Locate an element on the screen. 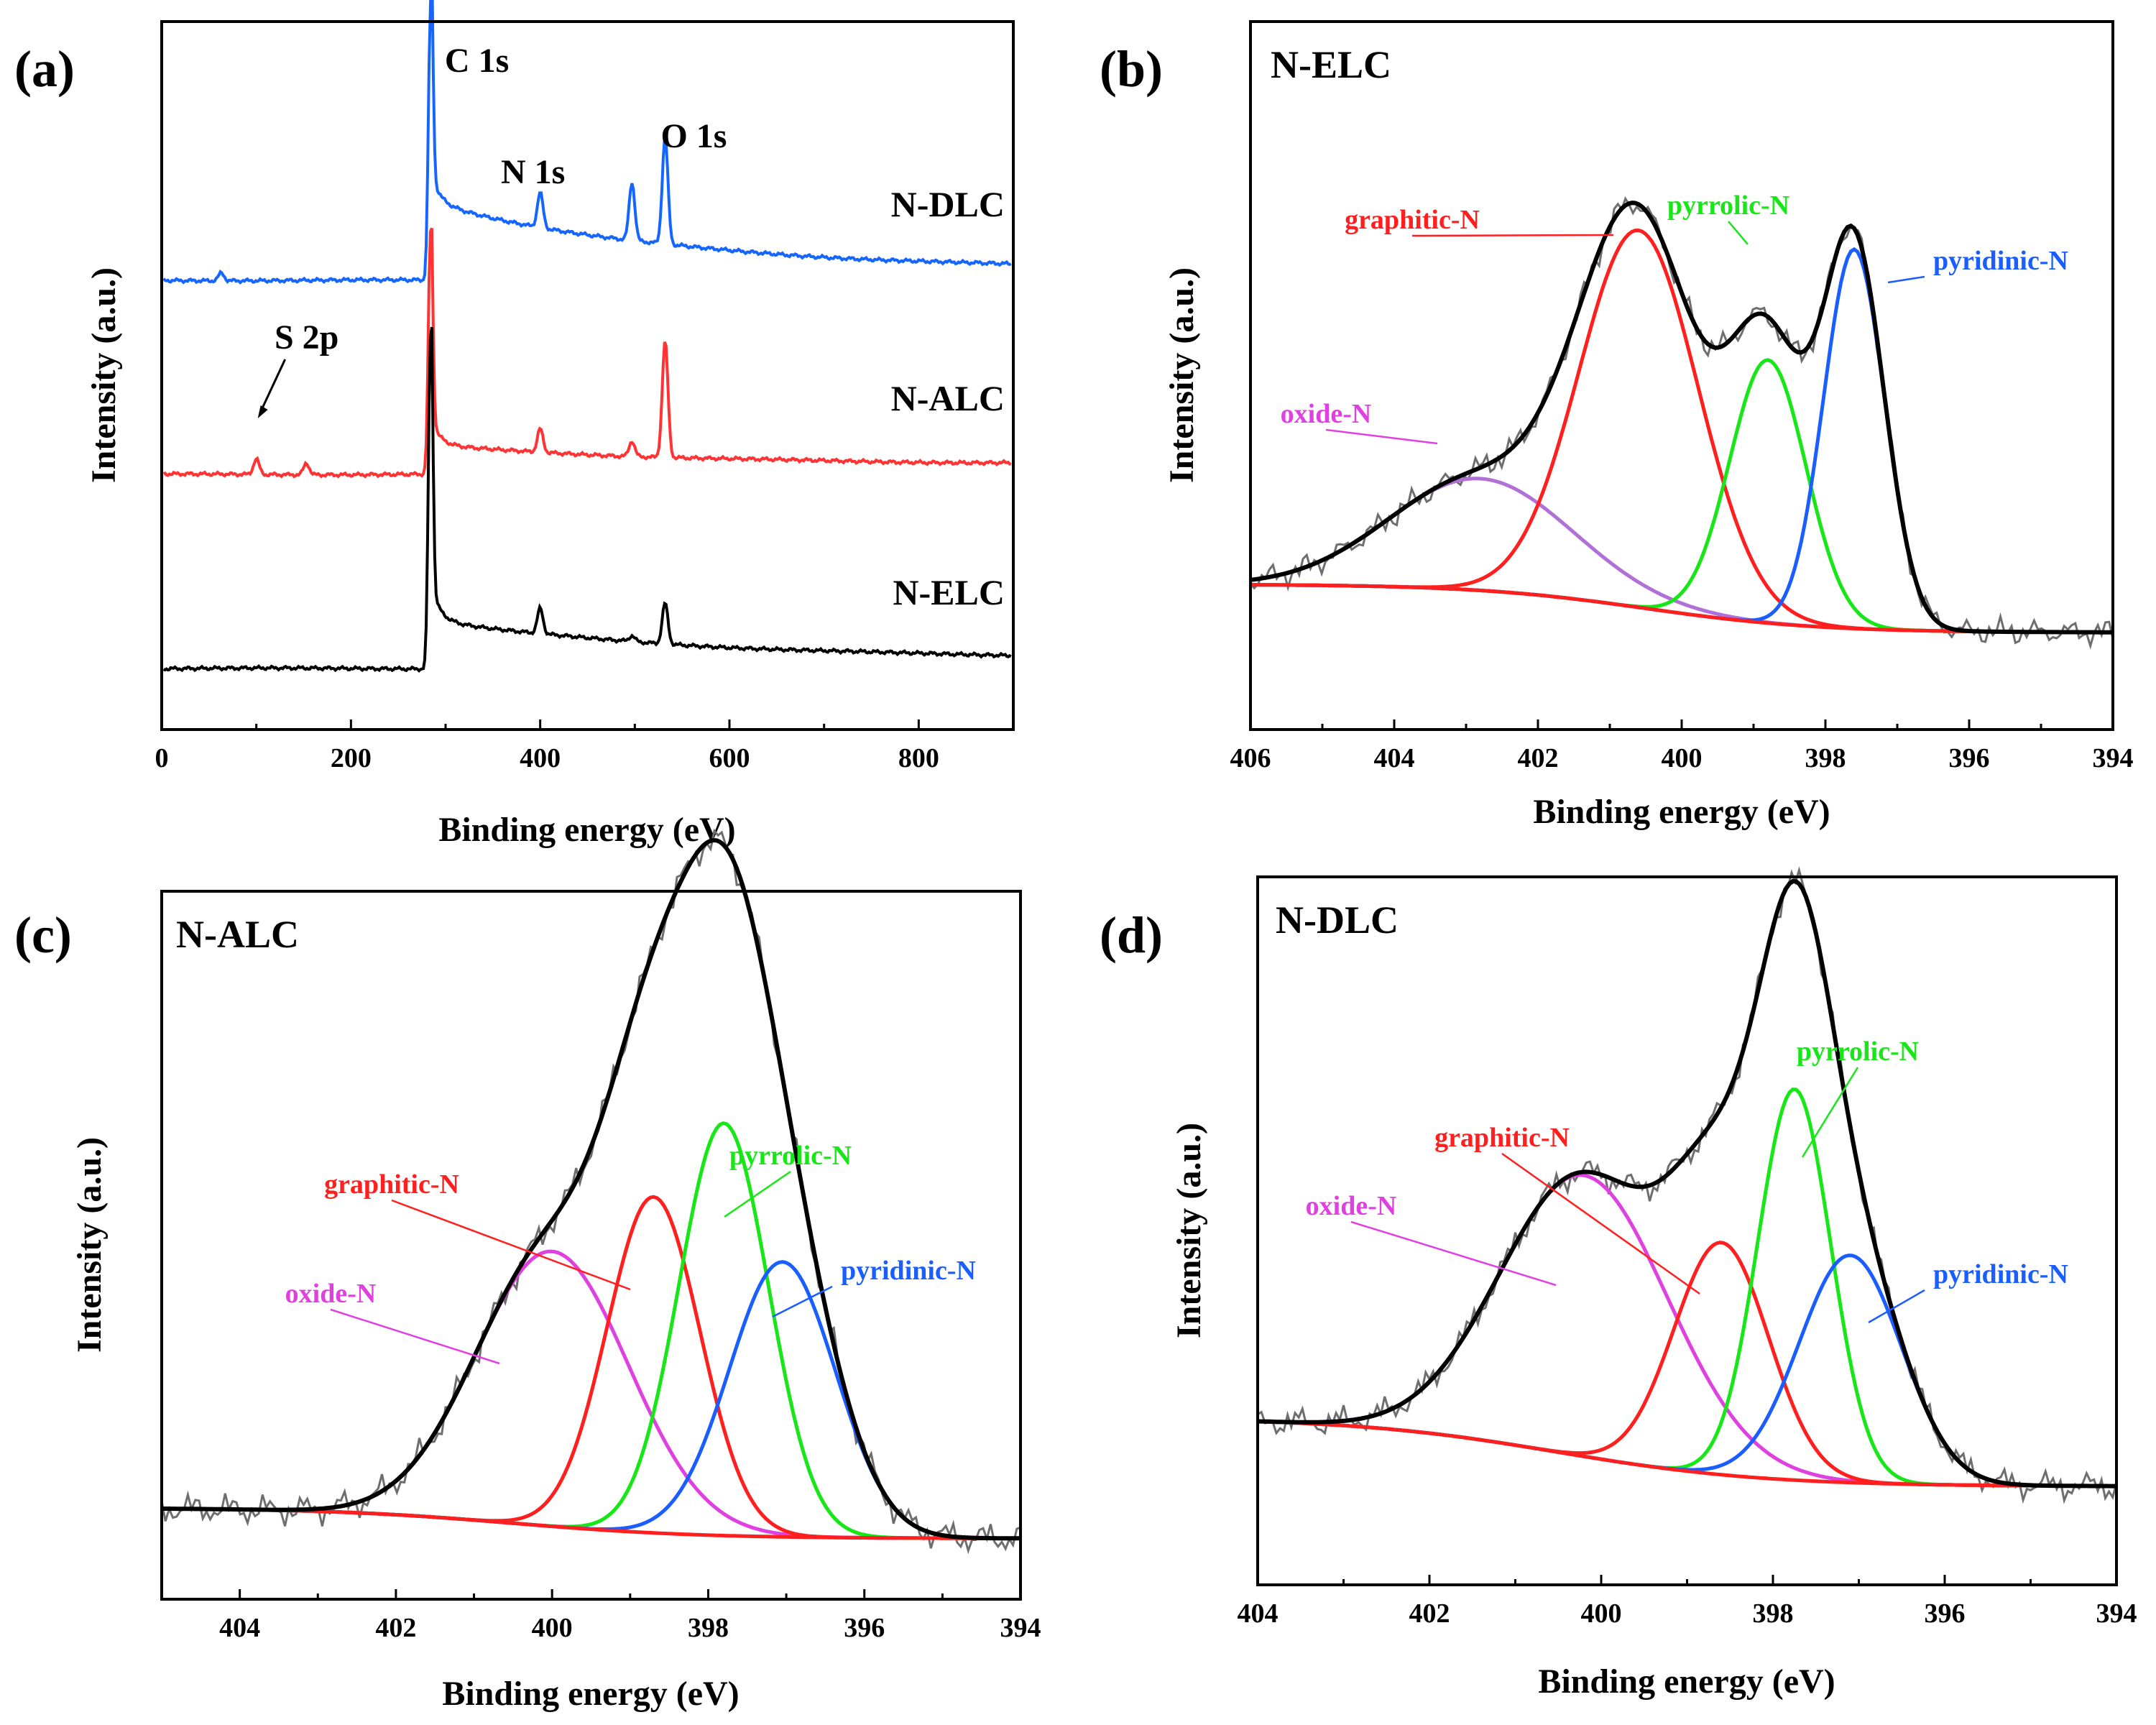 This screenshot has height=1725, width=2156. x-tick-label: 600 is located at coordinates (729, 758).